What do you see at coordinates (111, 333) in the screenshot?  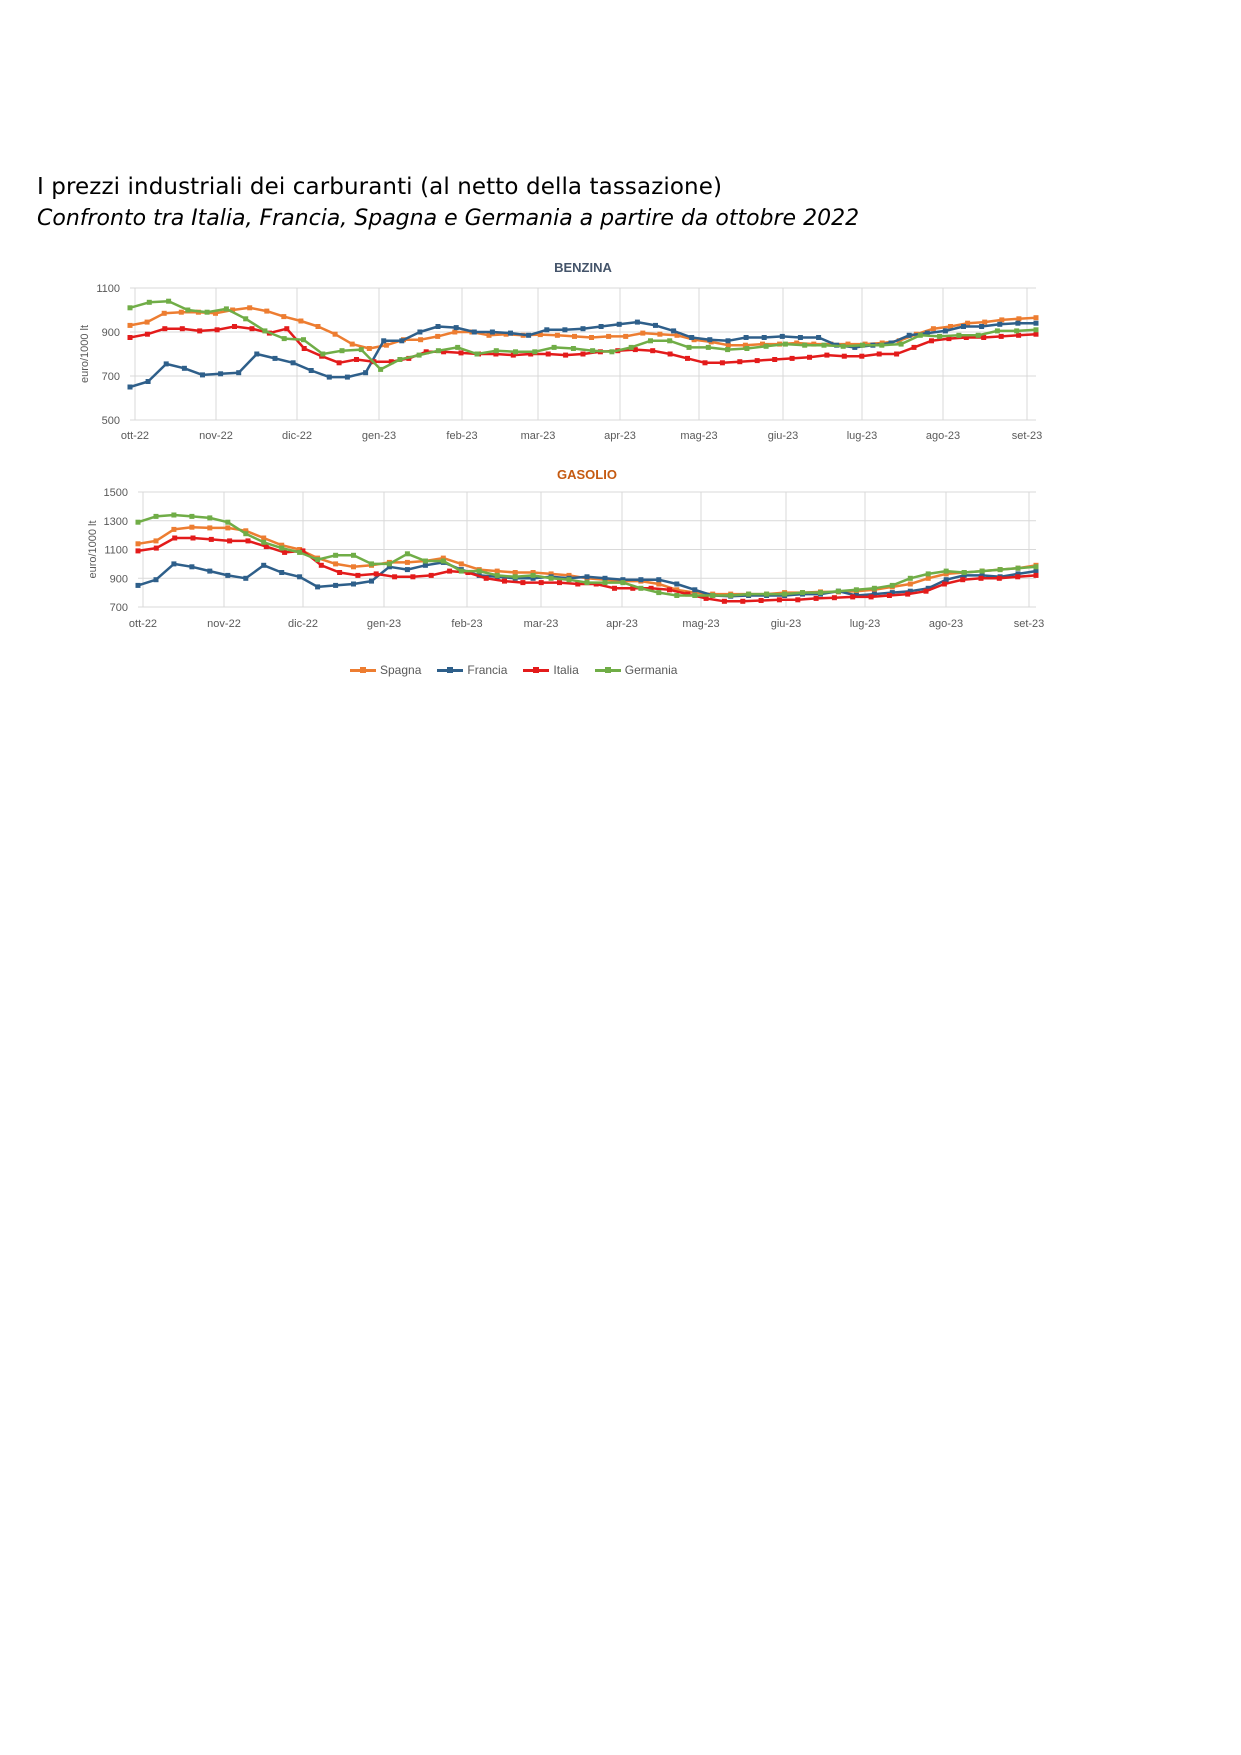 I see `benzina-ytick-label: 900` at bounding box center [111, 333].